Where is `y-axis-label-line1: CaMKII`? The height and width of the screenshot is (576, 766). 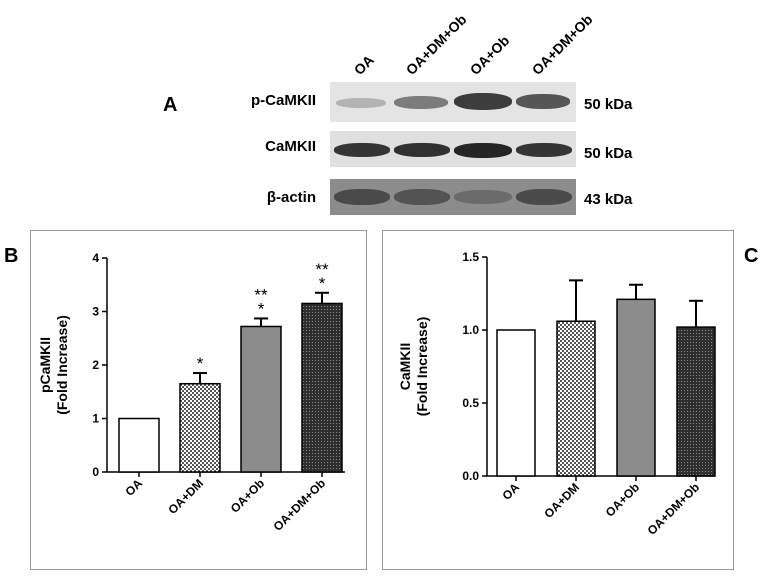
y-axis-label-line1: CaMKII is located at coordinates (405, 366).